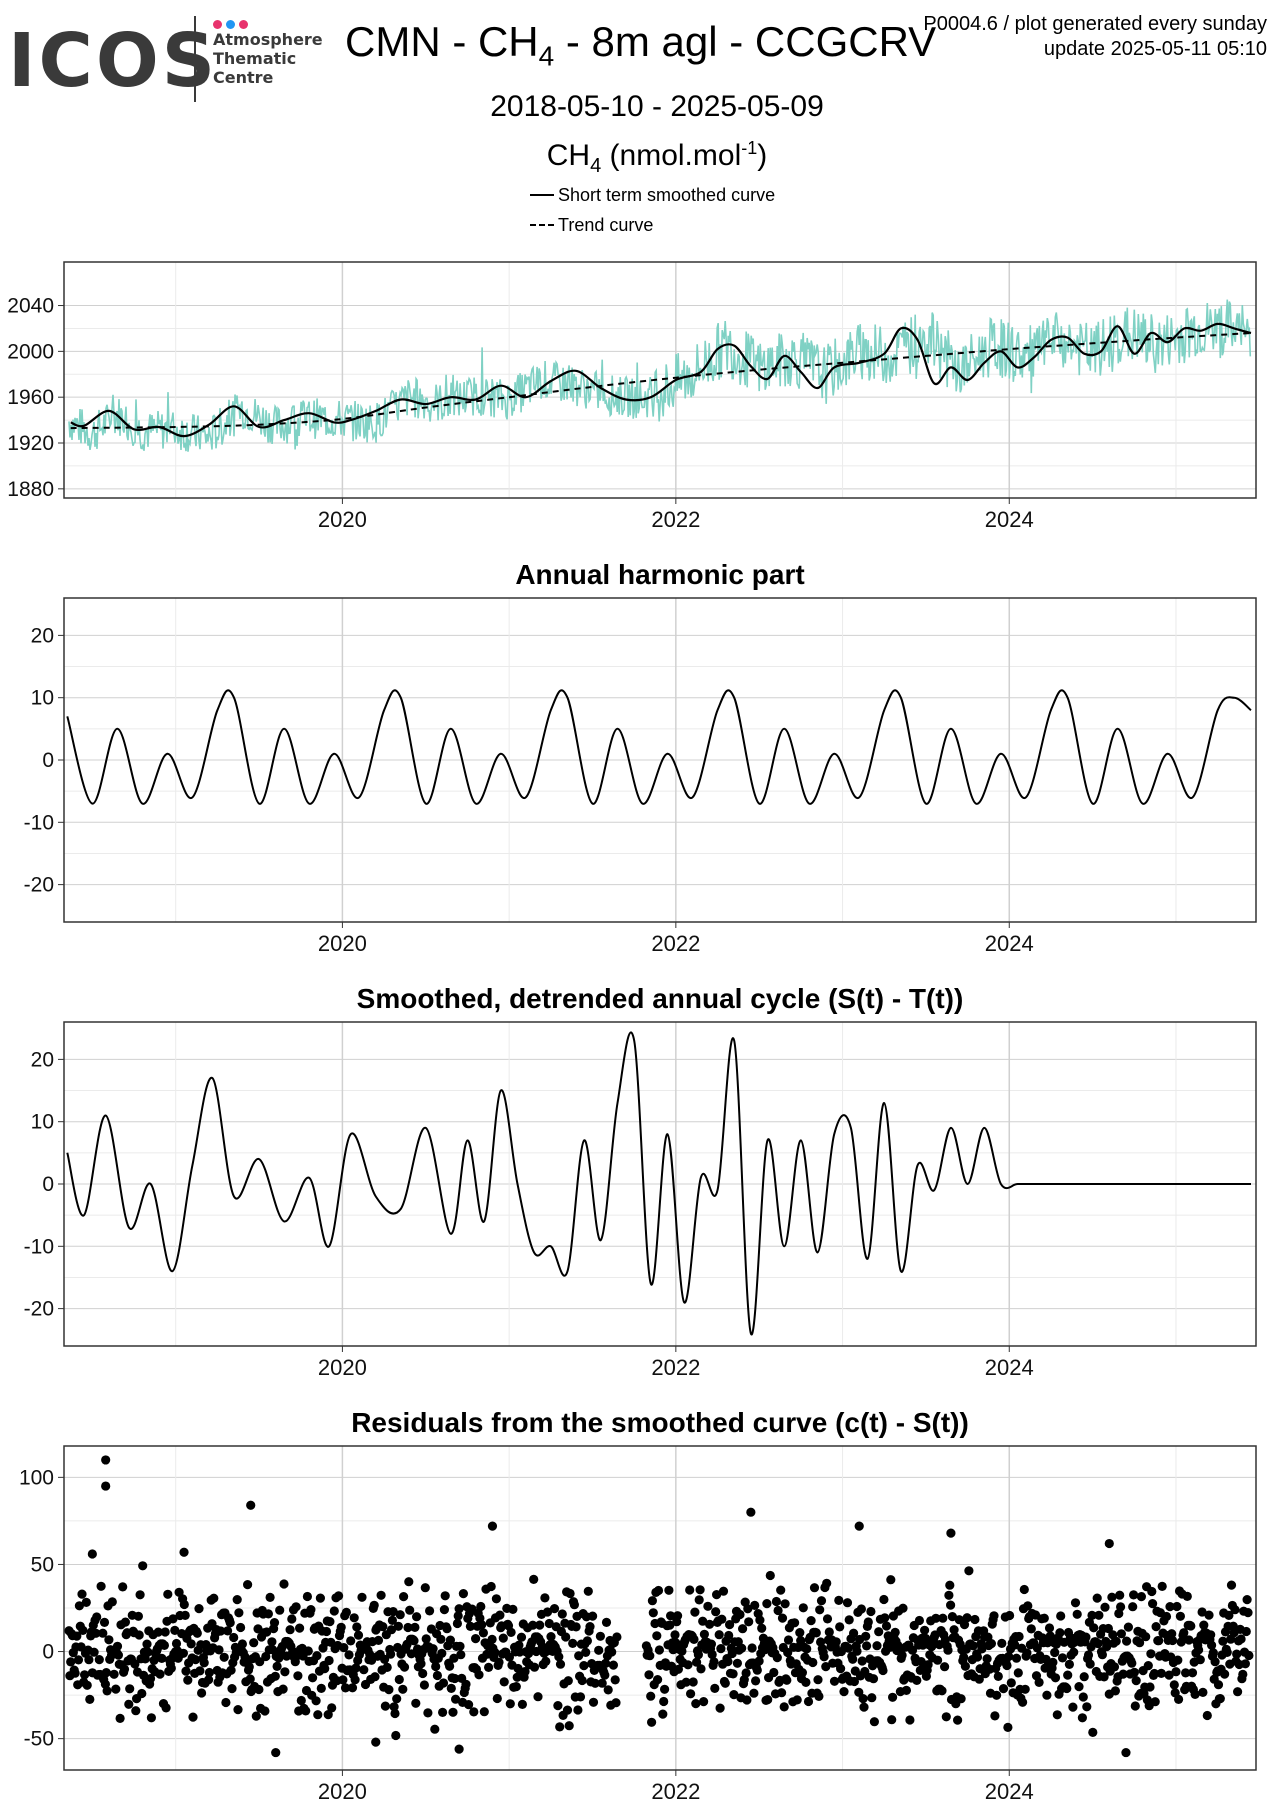 The image size is (1275, 1800). Describe the element at coordinates (243, 77) in the screenshot. I see `logo-sub-line: Centre` at that location.